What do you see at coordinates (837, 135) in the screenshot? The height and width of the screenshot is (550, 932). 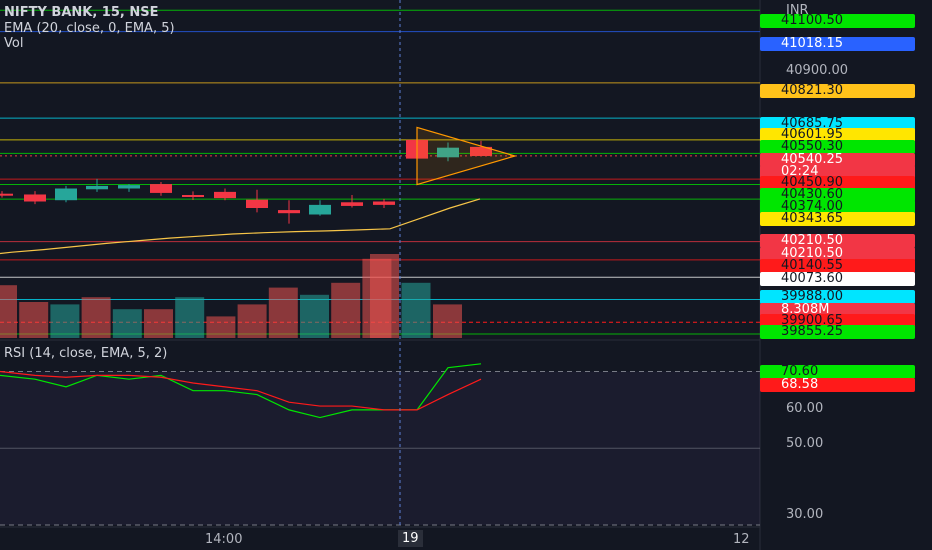 I see `price-tag: 40601.95` at bounding box center [837, 135].